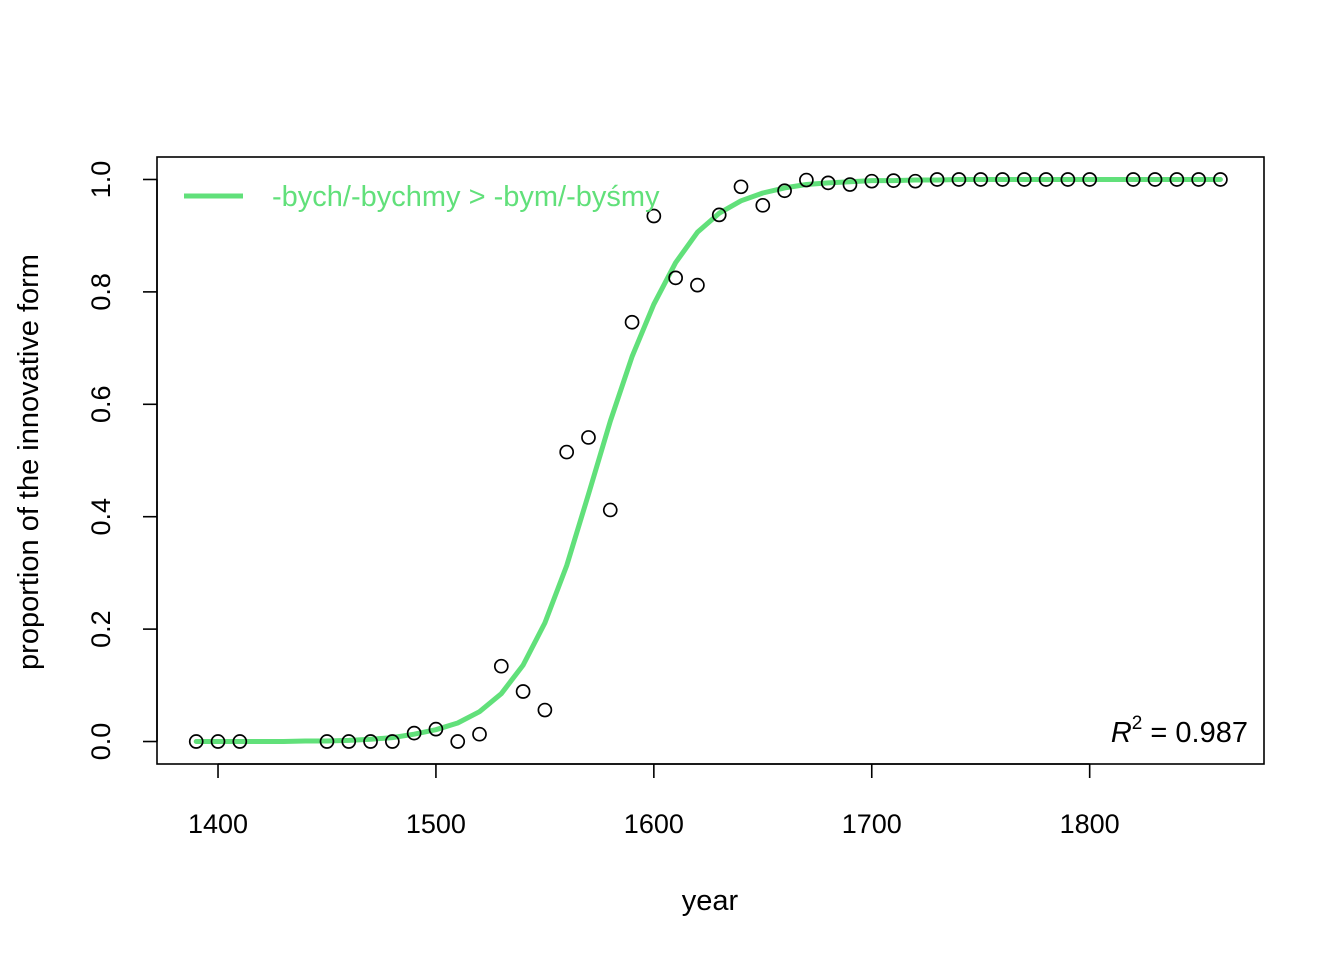 The width and height of the screenshot is (1344, 960). What do you see at coordinates (29, 462) in the screenshot?
I see `y-axis-title: proportion of the innovative form` at bounding box center [29, 462].